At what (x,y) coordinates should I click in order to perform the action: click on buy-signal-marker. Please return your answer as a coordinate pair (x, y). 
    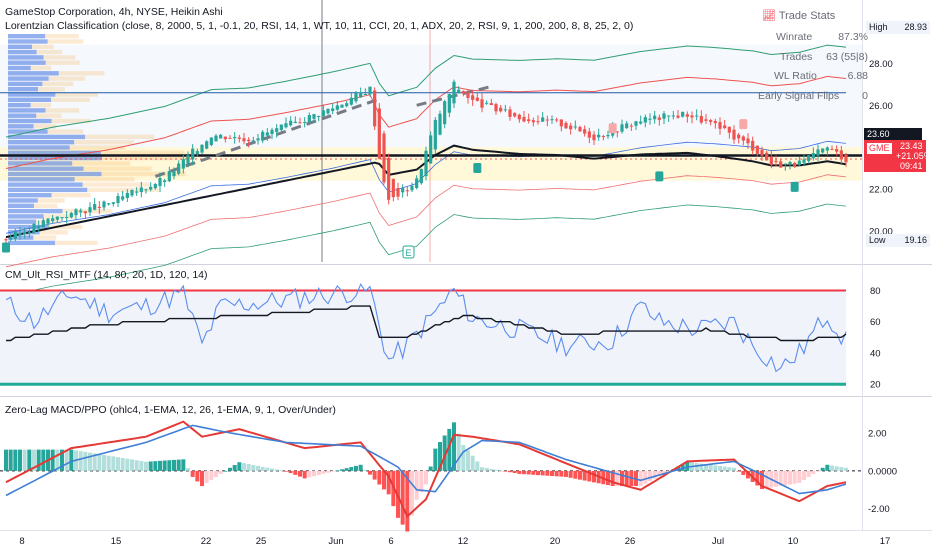
    Looking at the image, I should click on (659, 176).